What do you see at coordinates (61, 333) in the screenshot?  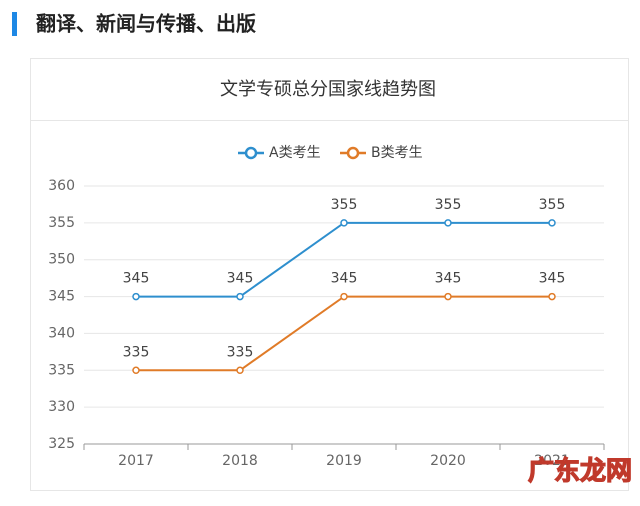 I see `y-tick-label: 340` at bounding box center [61, 333].